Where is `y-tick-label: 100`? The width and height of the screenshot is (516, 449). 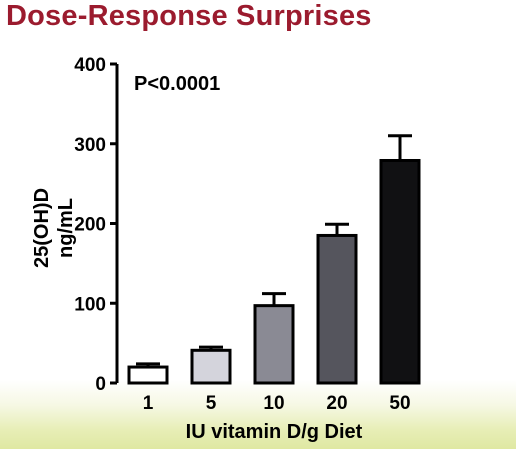 y-tick-label: 100 is located at coordinates (90, 304).